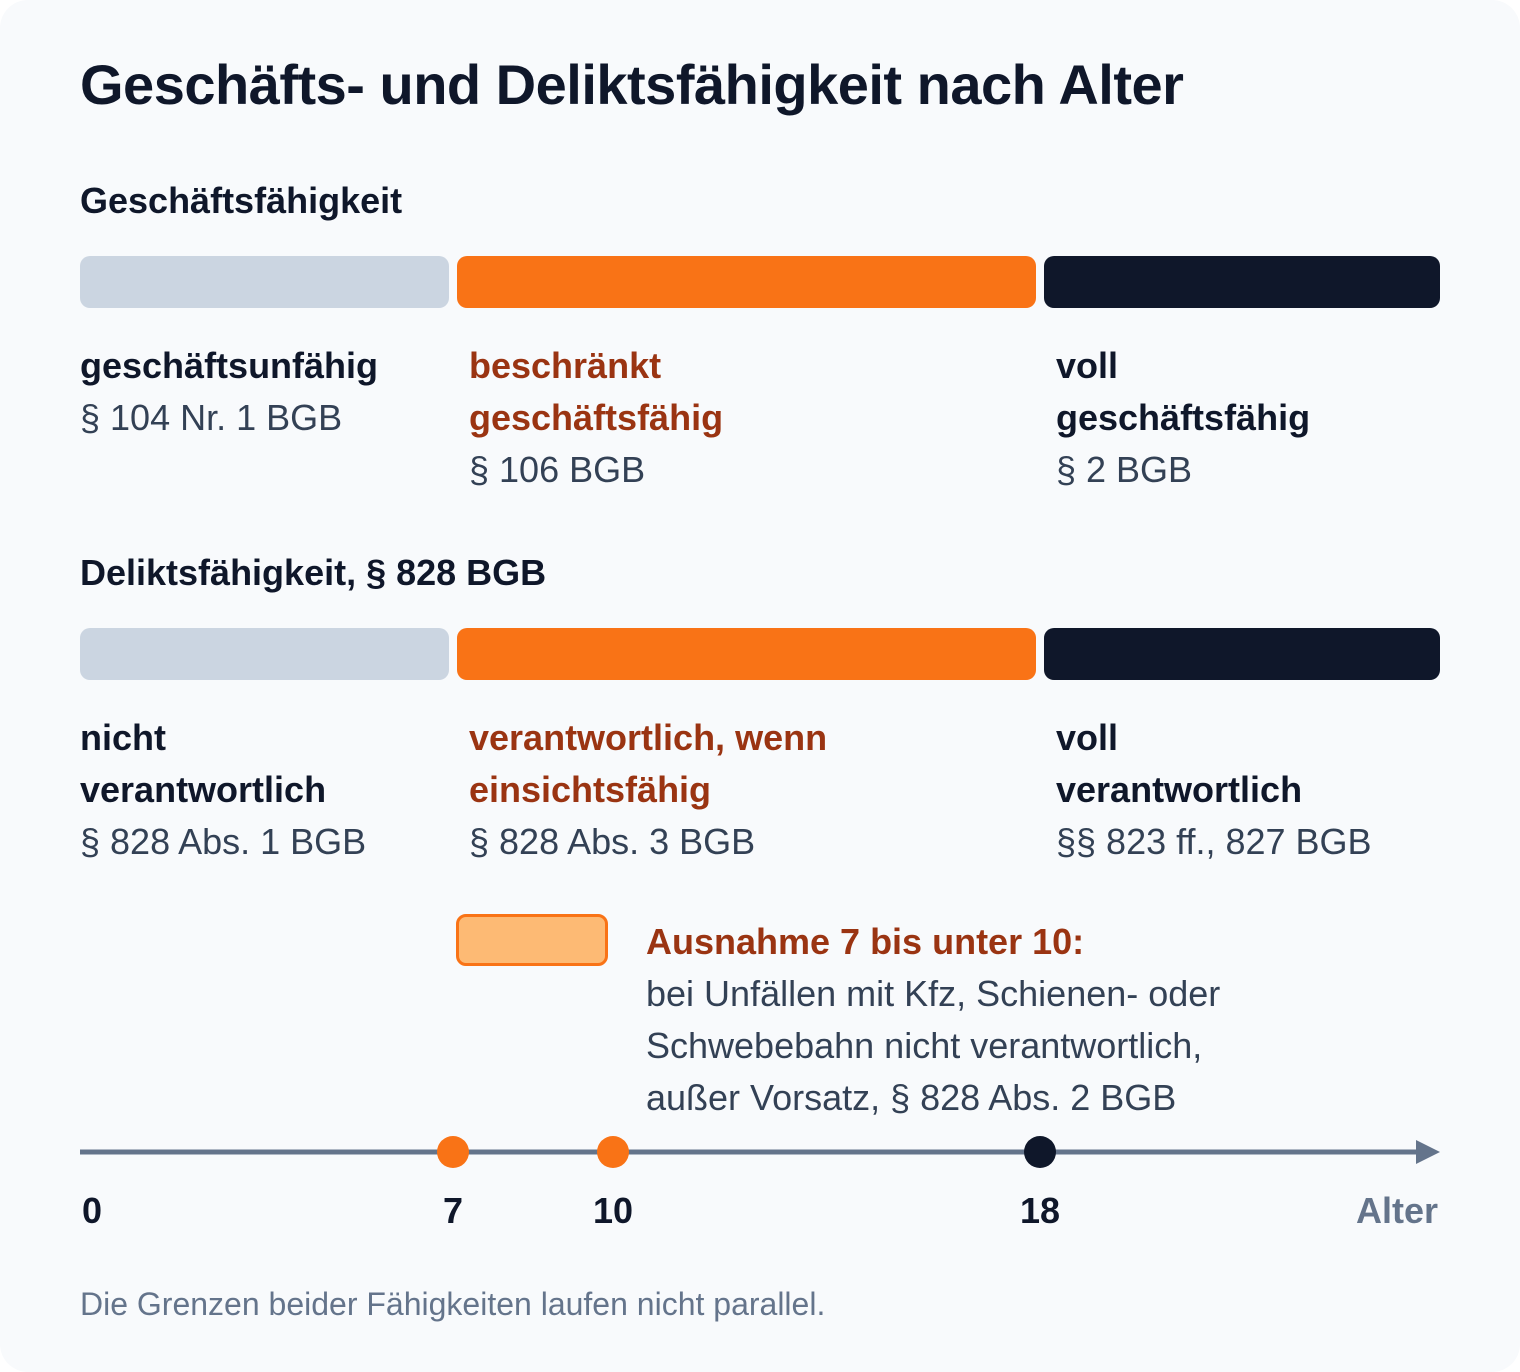  Describe the element at coordinates (613, 1210) in the screenshot. I see `axis-tick-10: 10` at that location.